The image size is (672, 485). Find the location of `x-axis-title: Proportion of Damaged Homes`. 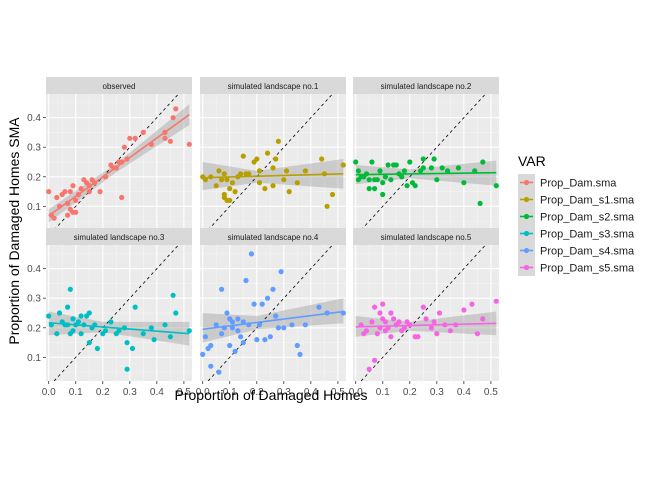

x-axis-title: Proportion of Damaged Homes is located at coordinates (271, 395).